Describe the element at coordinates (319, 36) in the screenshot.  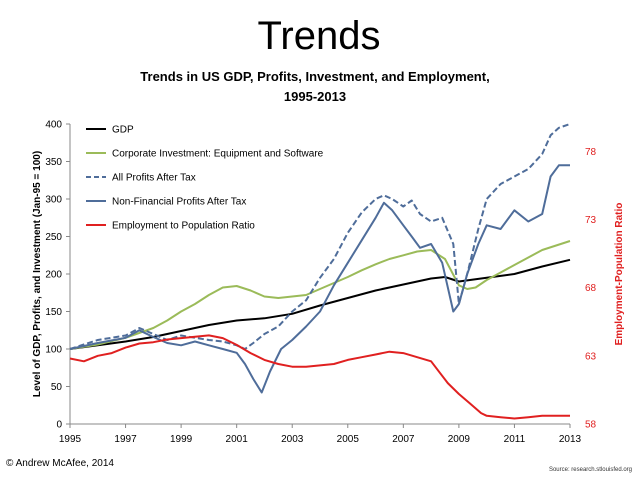
I see `slide-title: Trends` at that location.